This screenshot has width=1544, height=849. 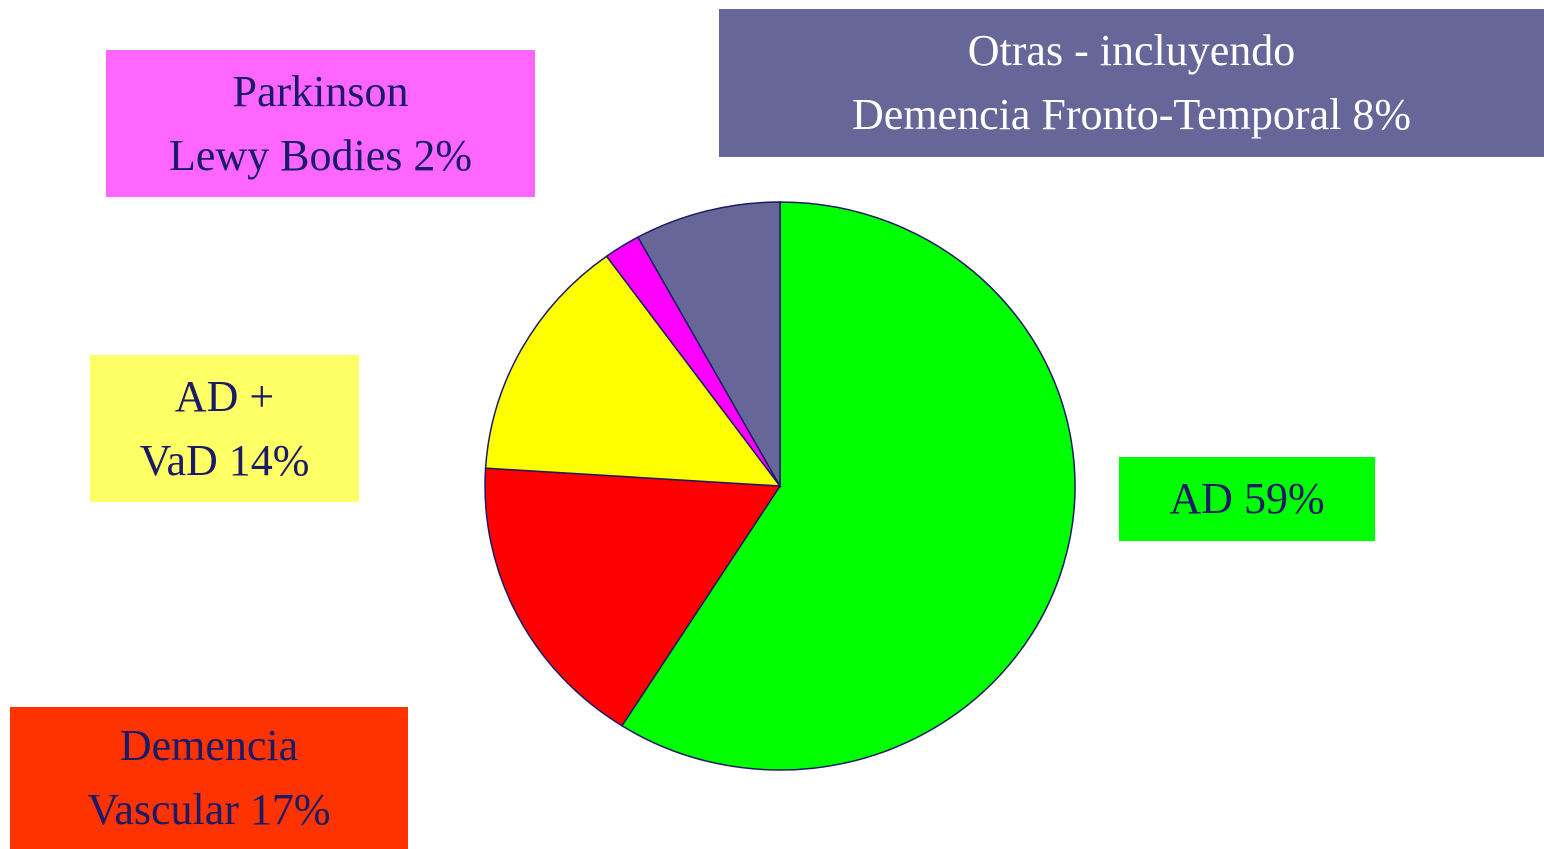 What do you see at coordinates (193, 777) in the screenshot?
I see `category-label: Demencia Vascular` at bounding box center [193, 777].